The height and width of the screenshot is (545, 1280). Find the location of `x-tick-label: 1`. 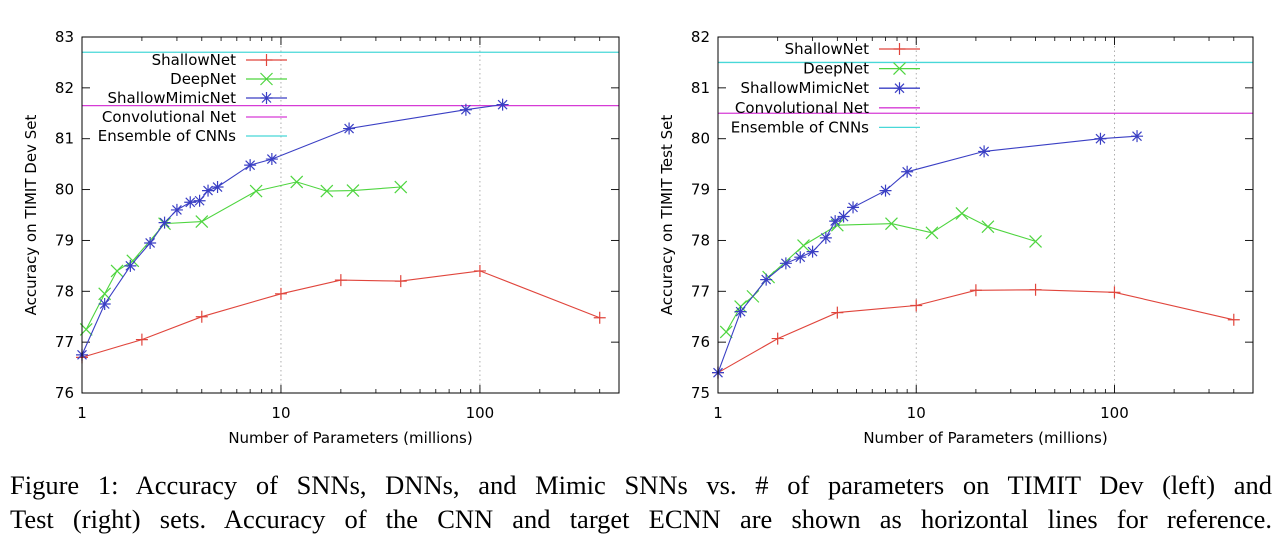

x-tick-label: 1 is located at coordinates (718, 413).